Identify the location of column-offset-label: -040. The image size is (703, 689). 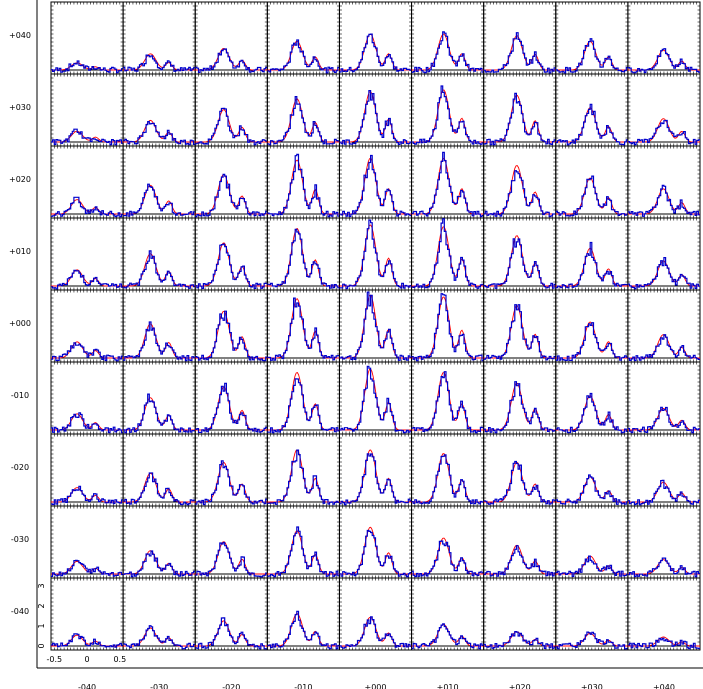
(87, 686).